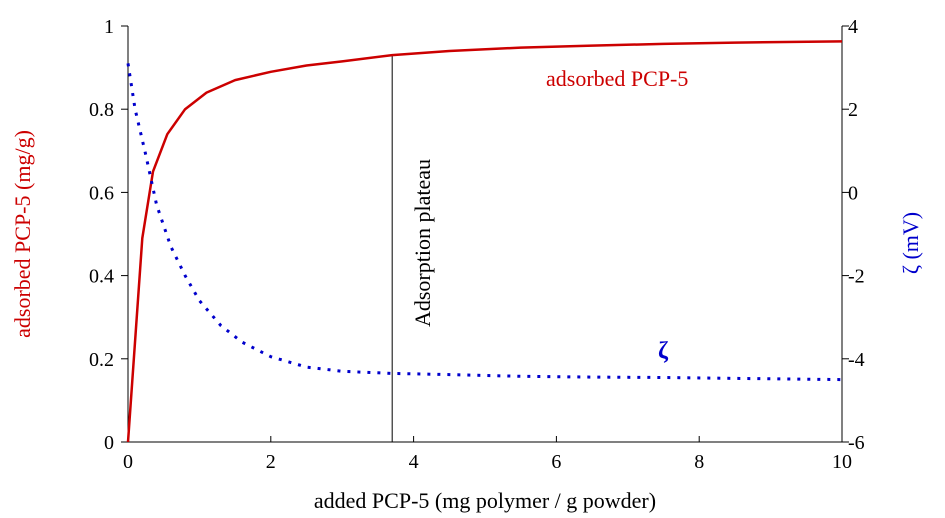 This screenshot has height=518, width=945. What do you see at coordinates (101, 360) in the screenshot?
I see `left-y-tick-label: 0.2` at bounding box center [101, 360].